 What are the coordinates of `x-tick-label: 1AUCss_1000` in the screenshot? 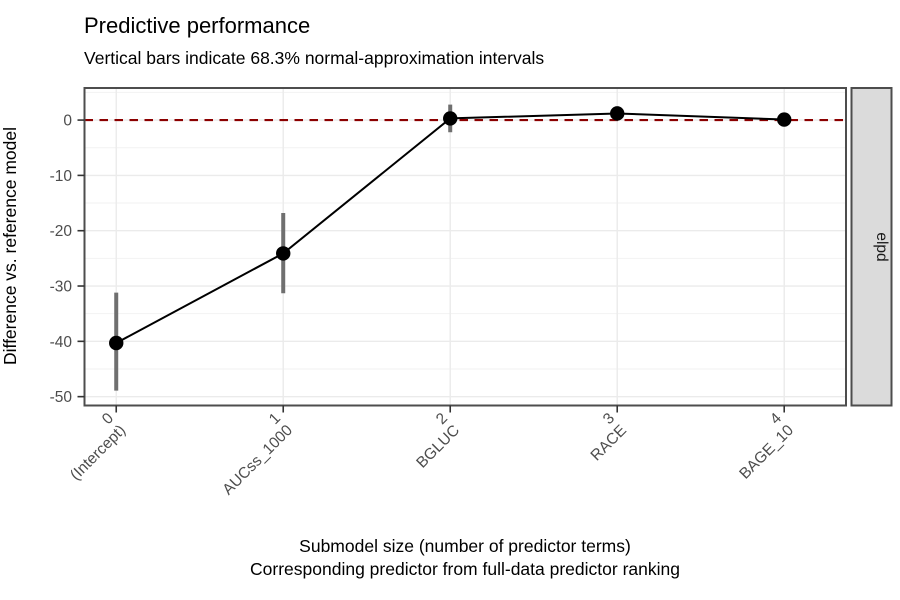 It's located at (251, 454).